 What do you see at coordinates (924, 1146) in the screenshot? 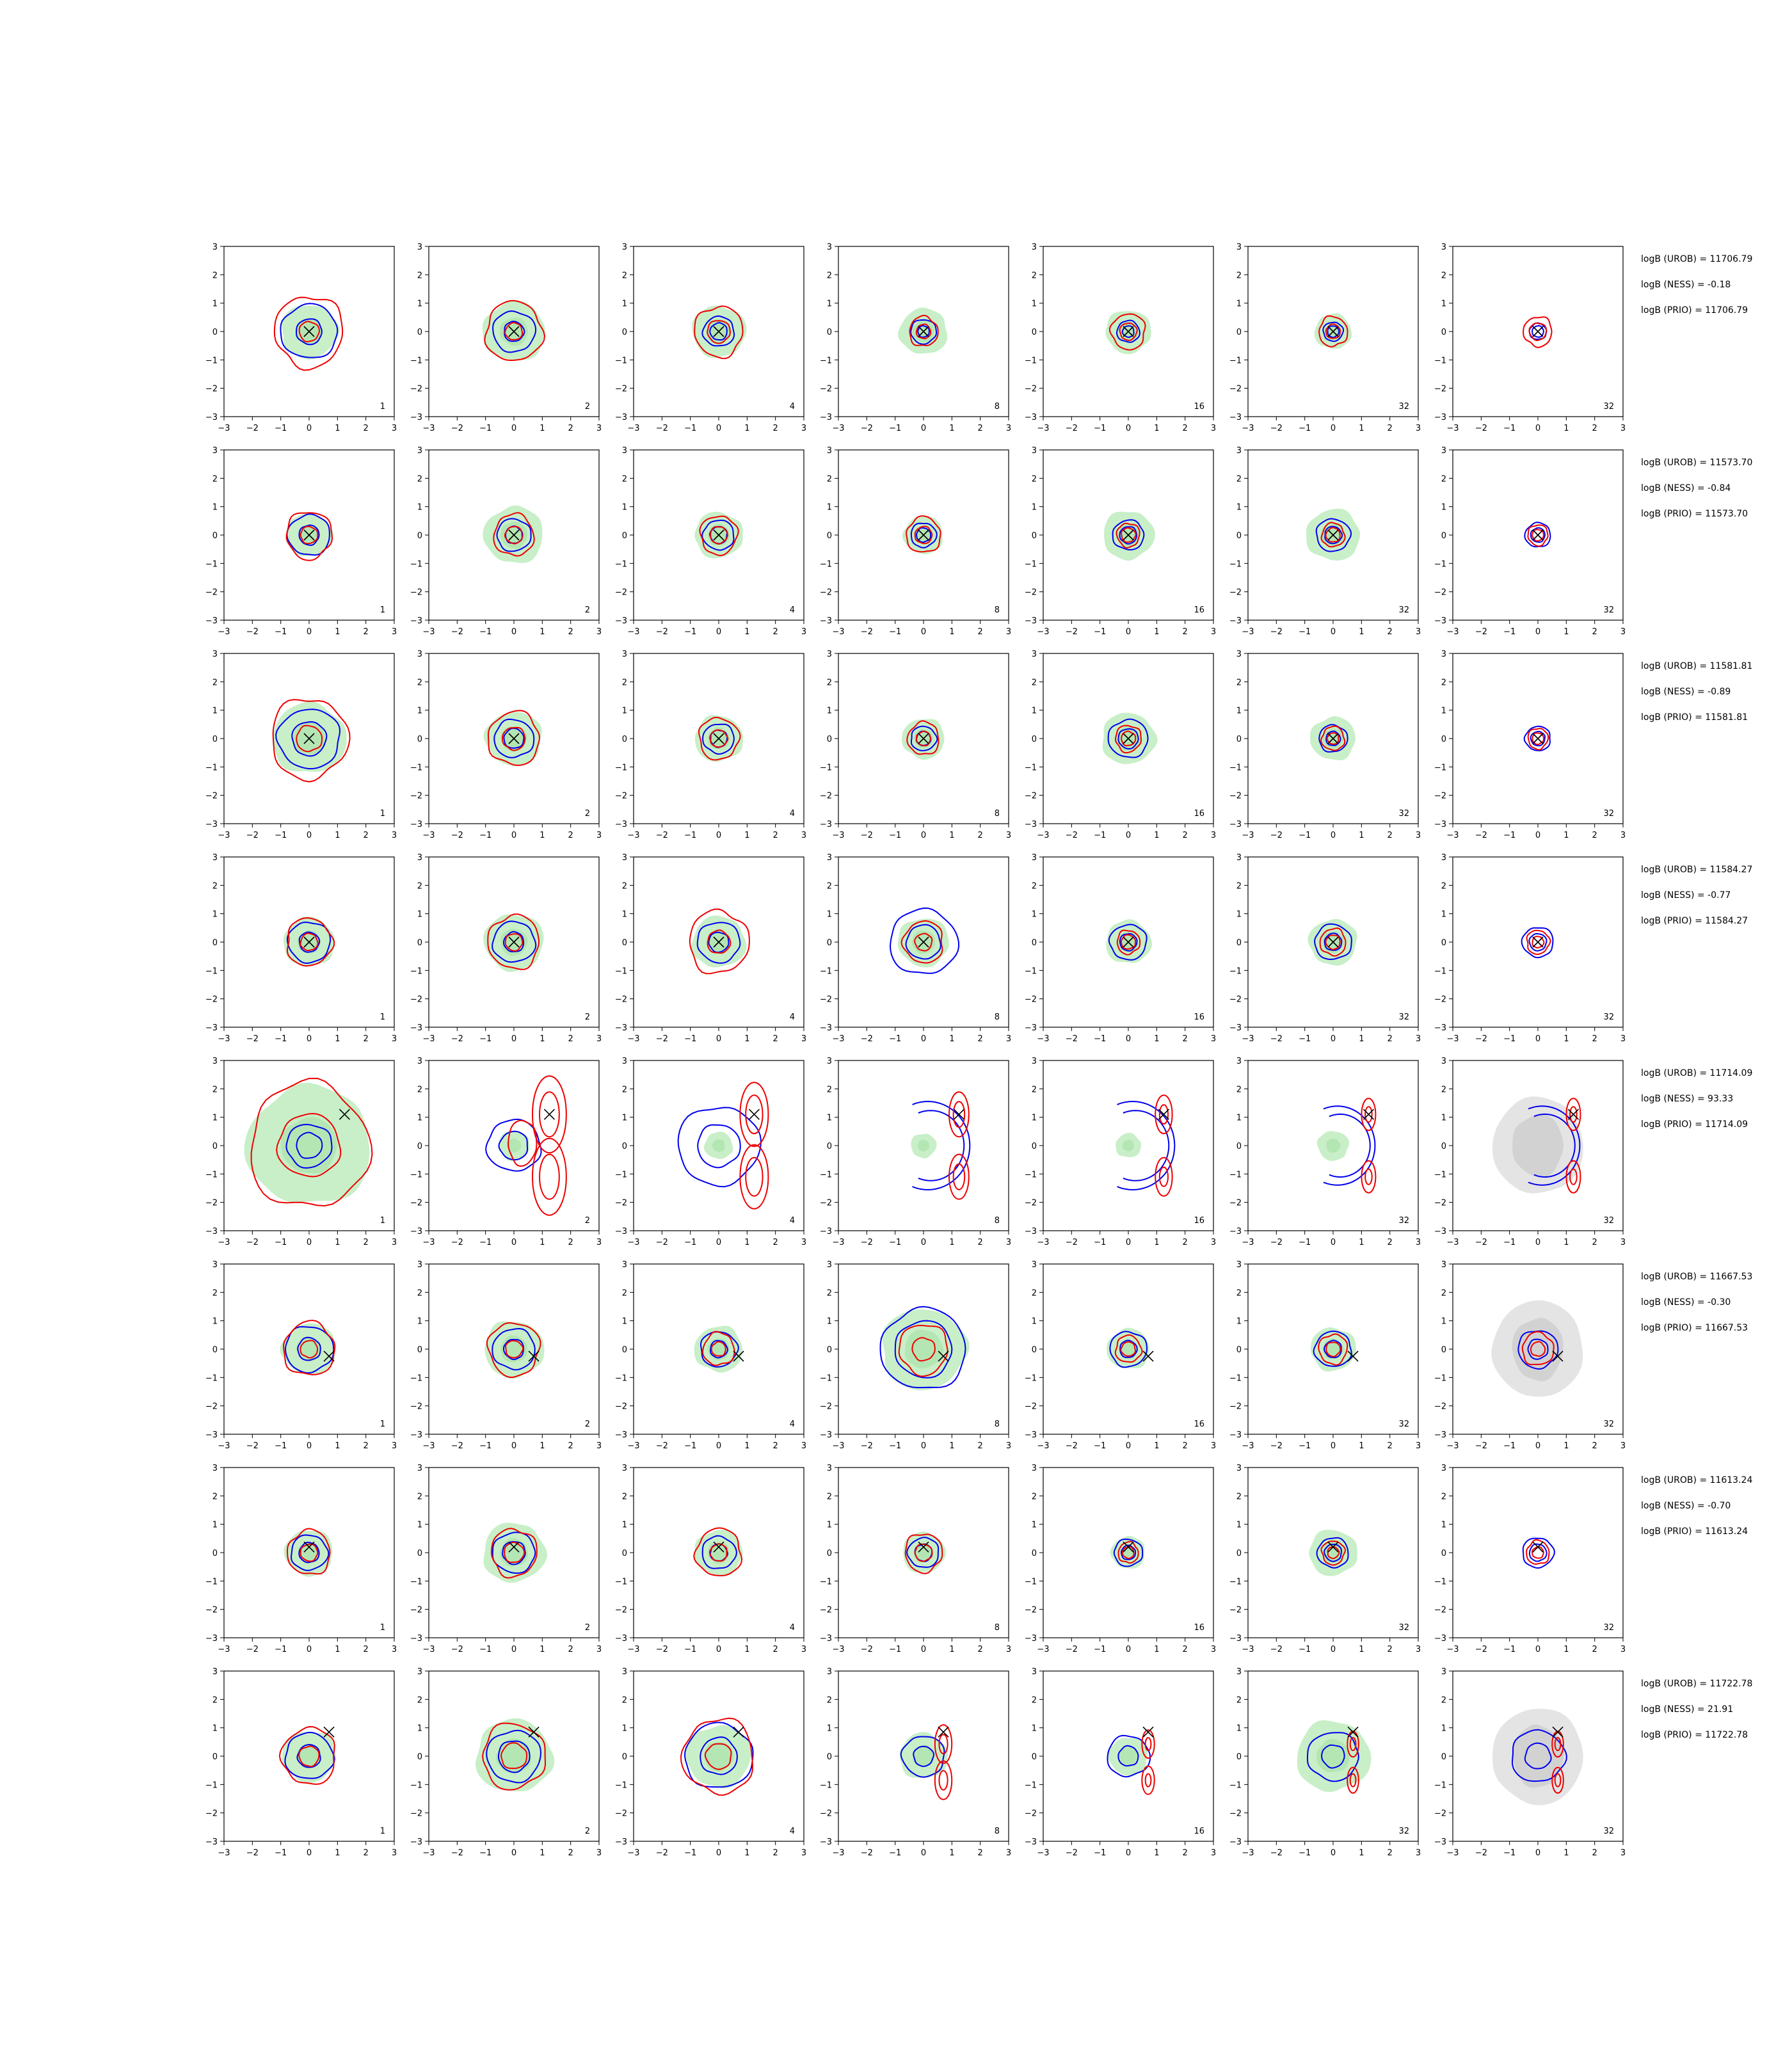
I see `density-core` at bounding box center [924, 1146].